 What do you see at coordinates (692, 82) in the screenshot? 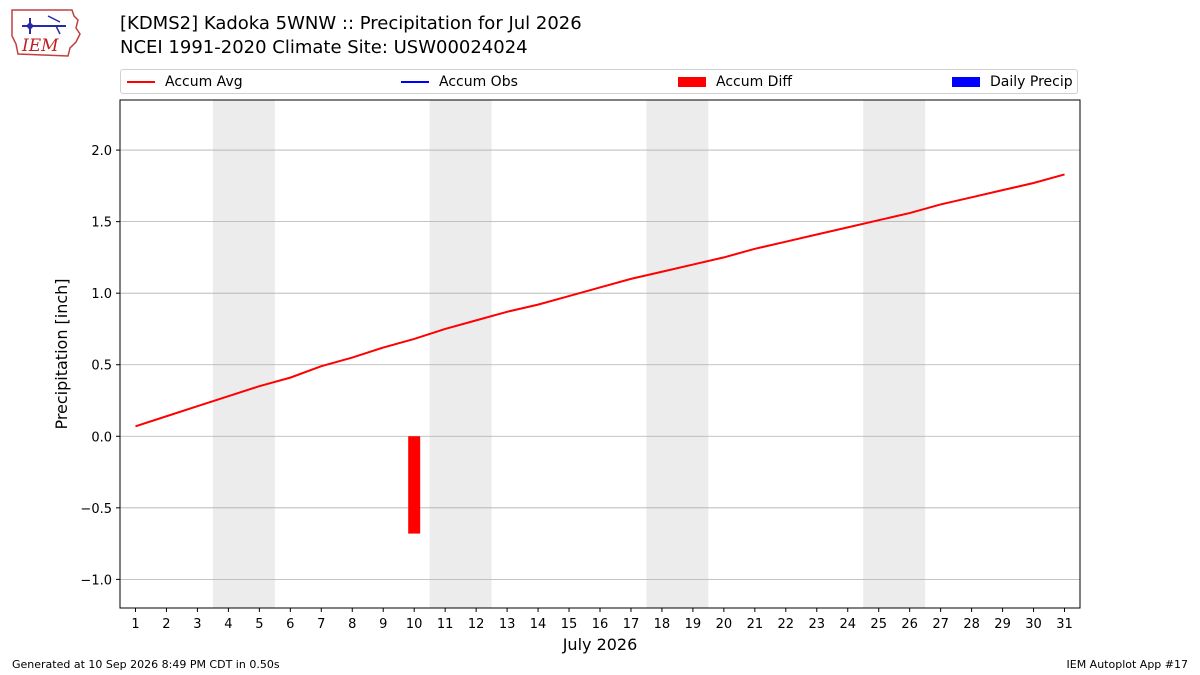
I see `legend-swatch-accum-diff` at bounding box center [692, 82].